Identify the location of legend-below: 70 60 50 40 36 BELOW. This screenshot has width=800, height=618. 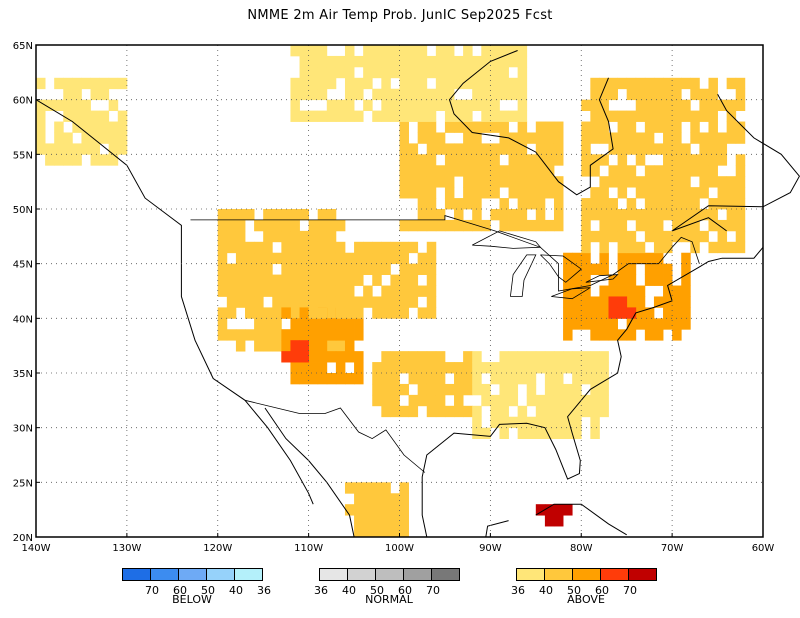
(196, 587).